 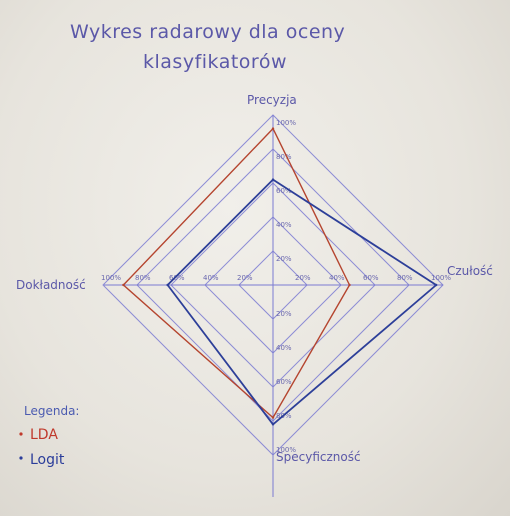 I want to click on axis-label-czulosc: Czułość, so click(x=470, y=271).